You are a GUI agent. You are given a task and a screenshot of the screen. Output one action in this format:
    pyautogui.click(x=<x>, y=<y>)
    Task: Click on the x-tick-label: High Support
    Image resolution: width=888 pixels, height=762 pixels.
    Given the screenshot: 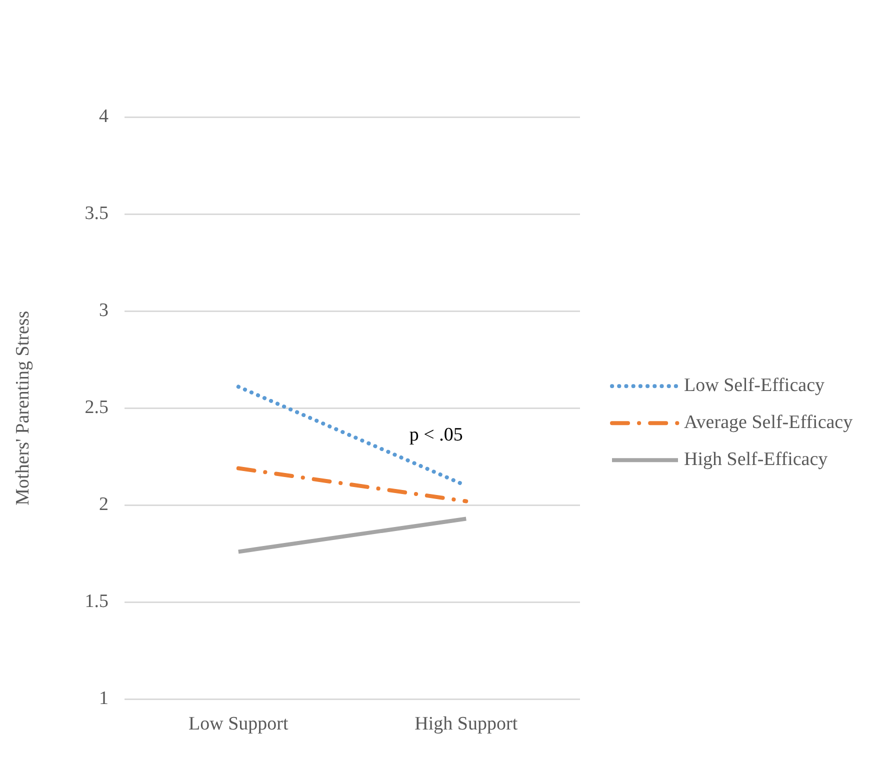 What is the action you would take?
    pyautogui.click(x=466, y=724)
    